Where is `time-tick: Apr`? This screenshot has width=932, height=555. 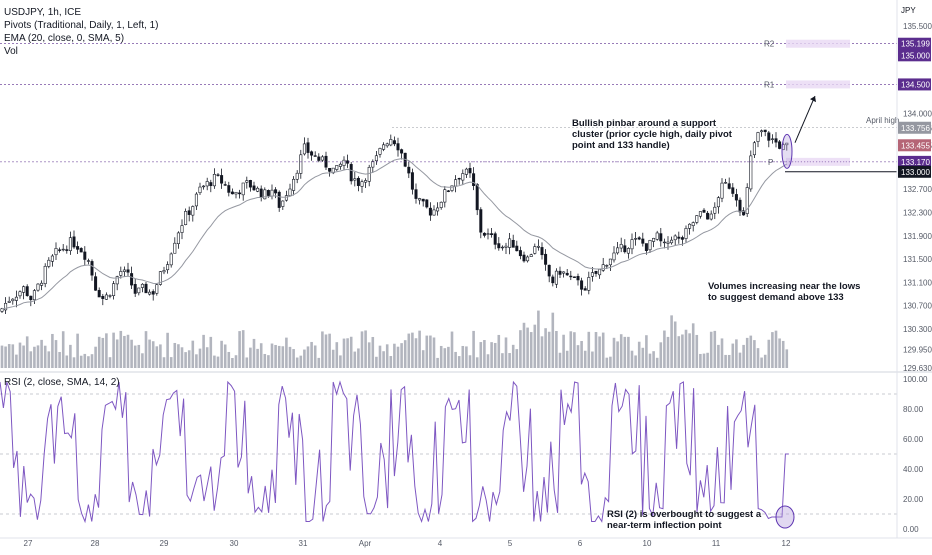 time-tick: Apr is located at coordinates (365, 543).